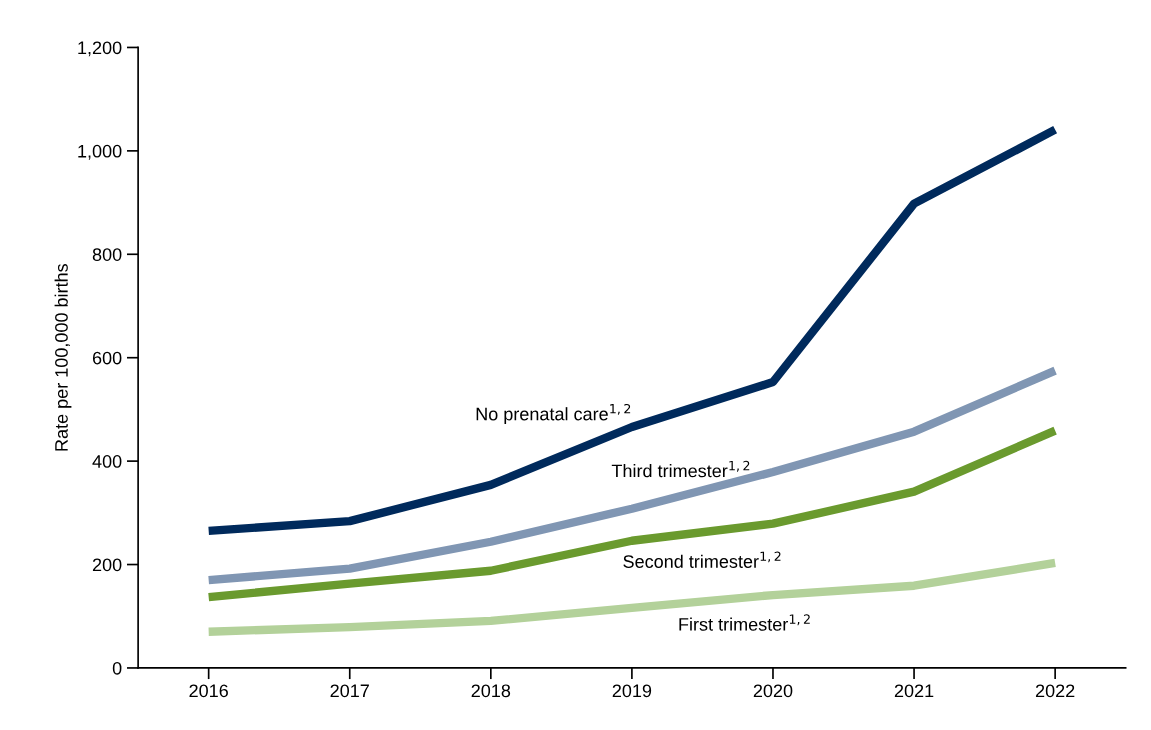  What do you see at coordinates (107, 565) in the screenshot?
I see `y-tick-label: 200` at bounding box center [107, 565].